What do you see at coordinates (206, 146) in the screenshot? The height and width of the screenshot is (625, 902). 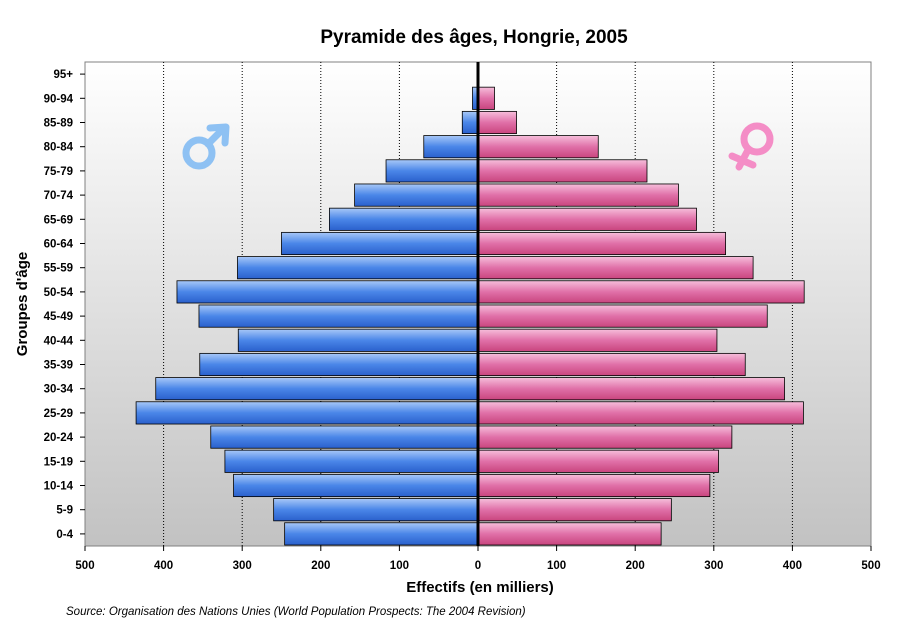 I see `male-symbol-icon` at bounding box center [206, 146].